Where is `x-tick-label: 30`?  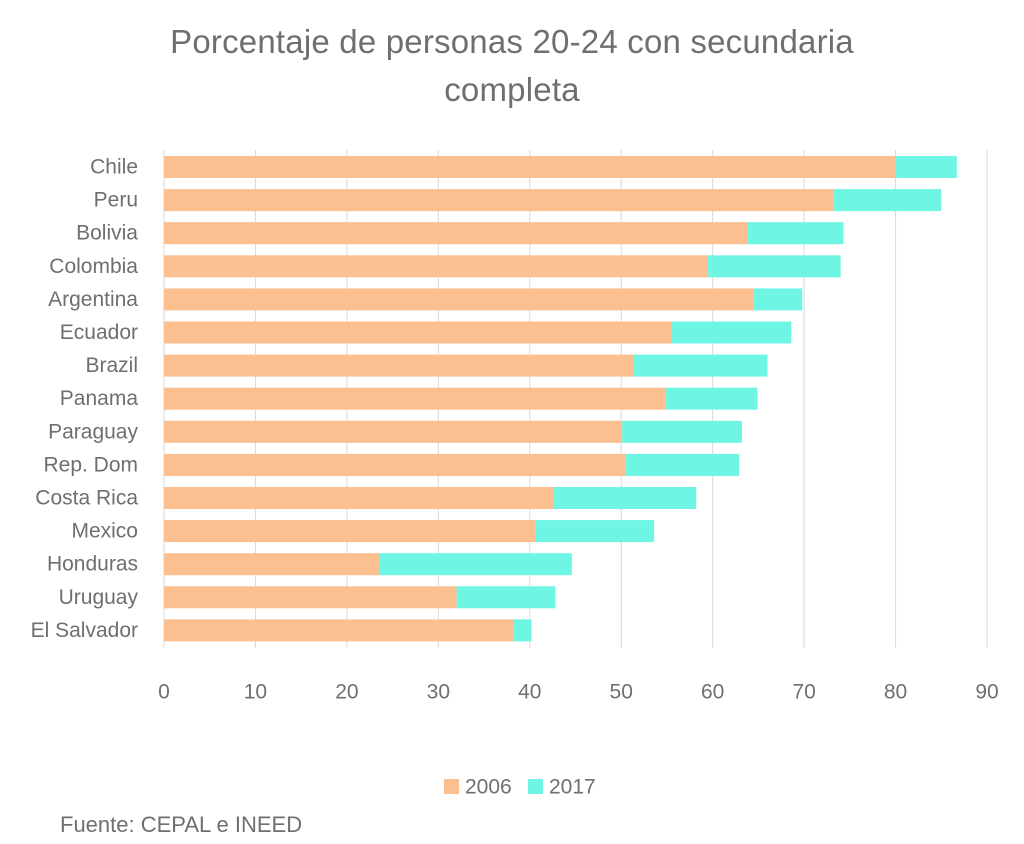
x-tick-label: 30 is located at coordinates (438, 692).